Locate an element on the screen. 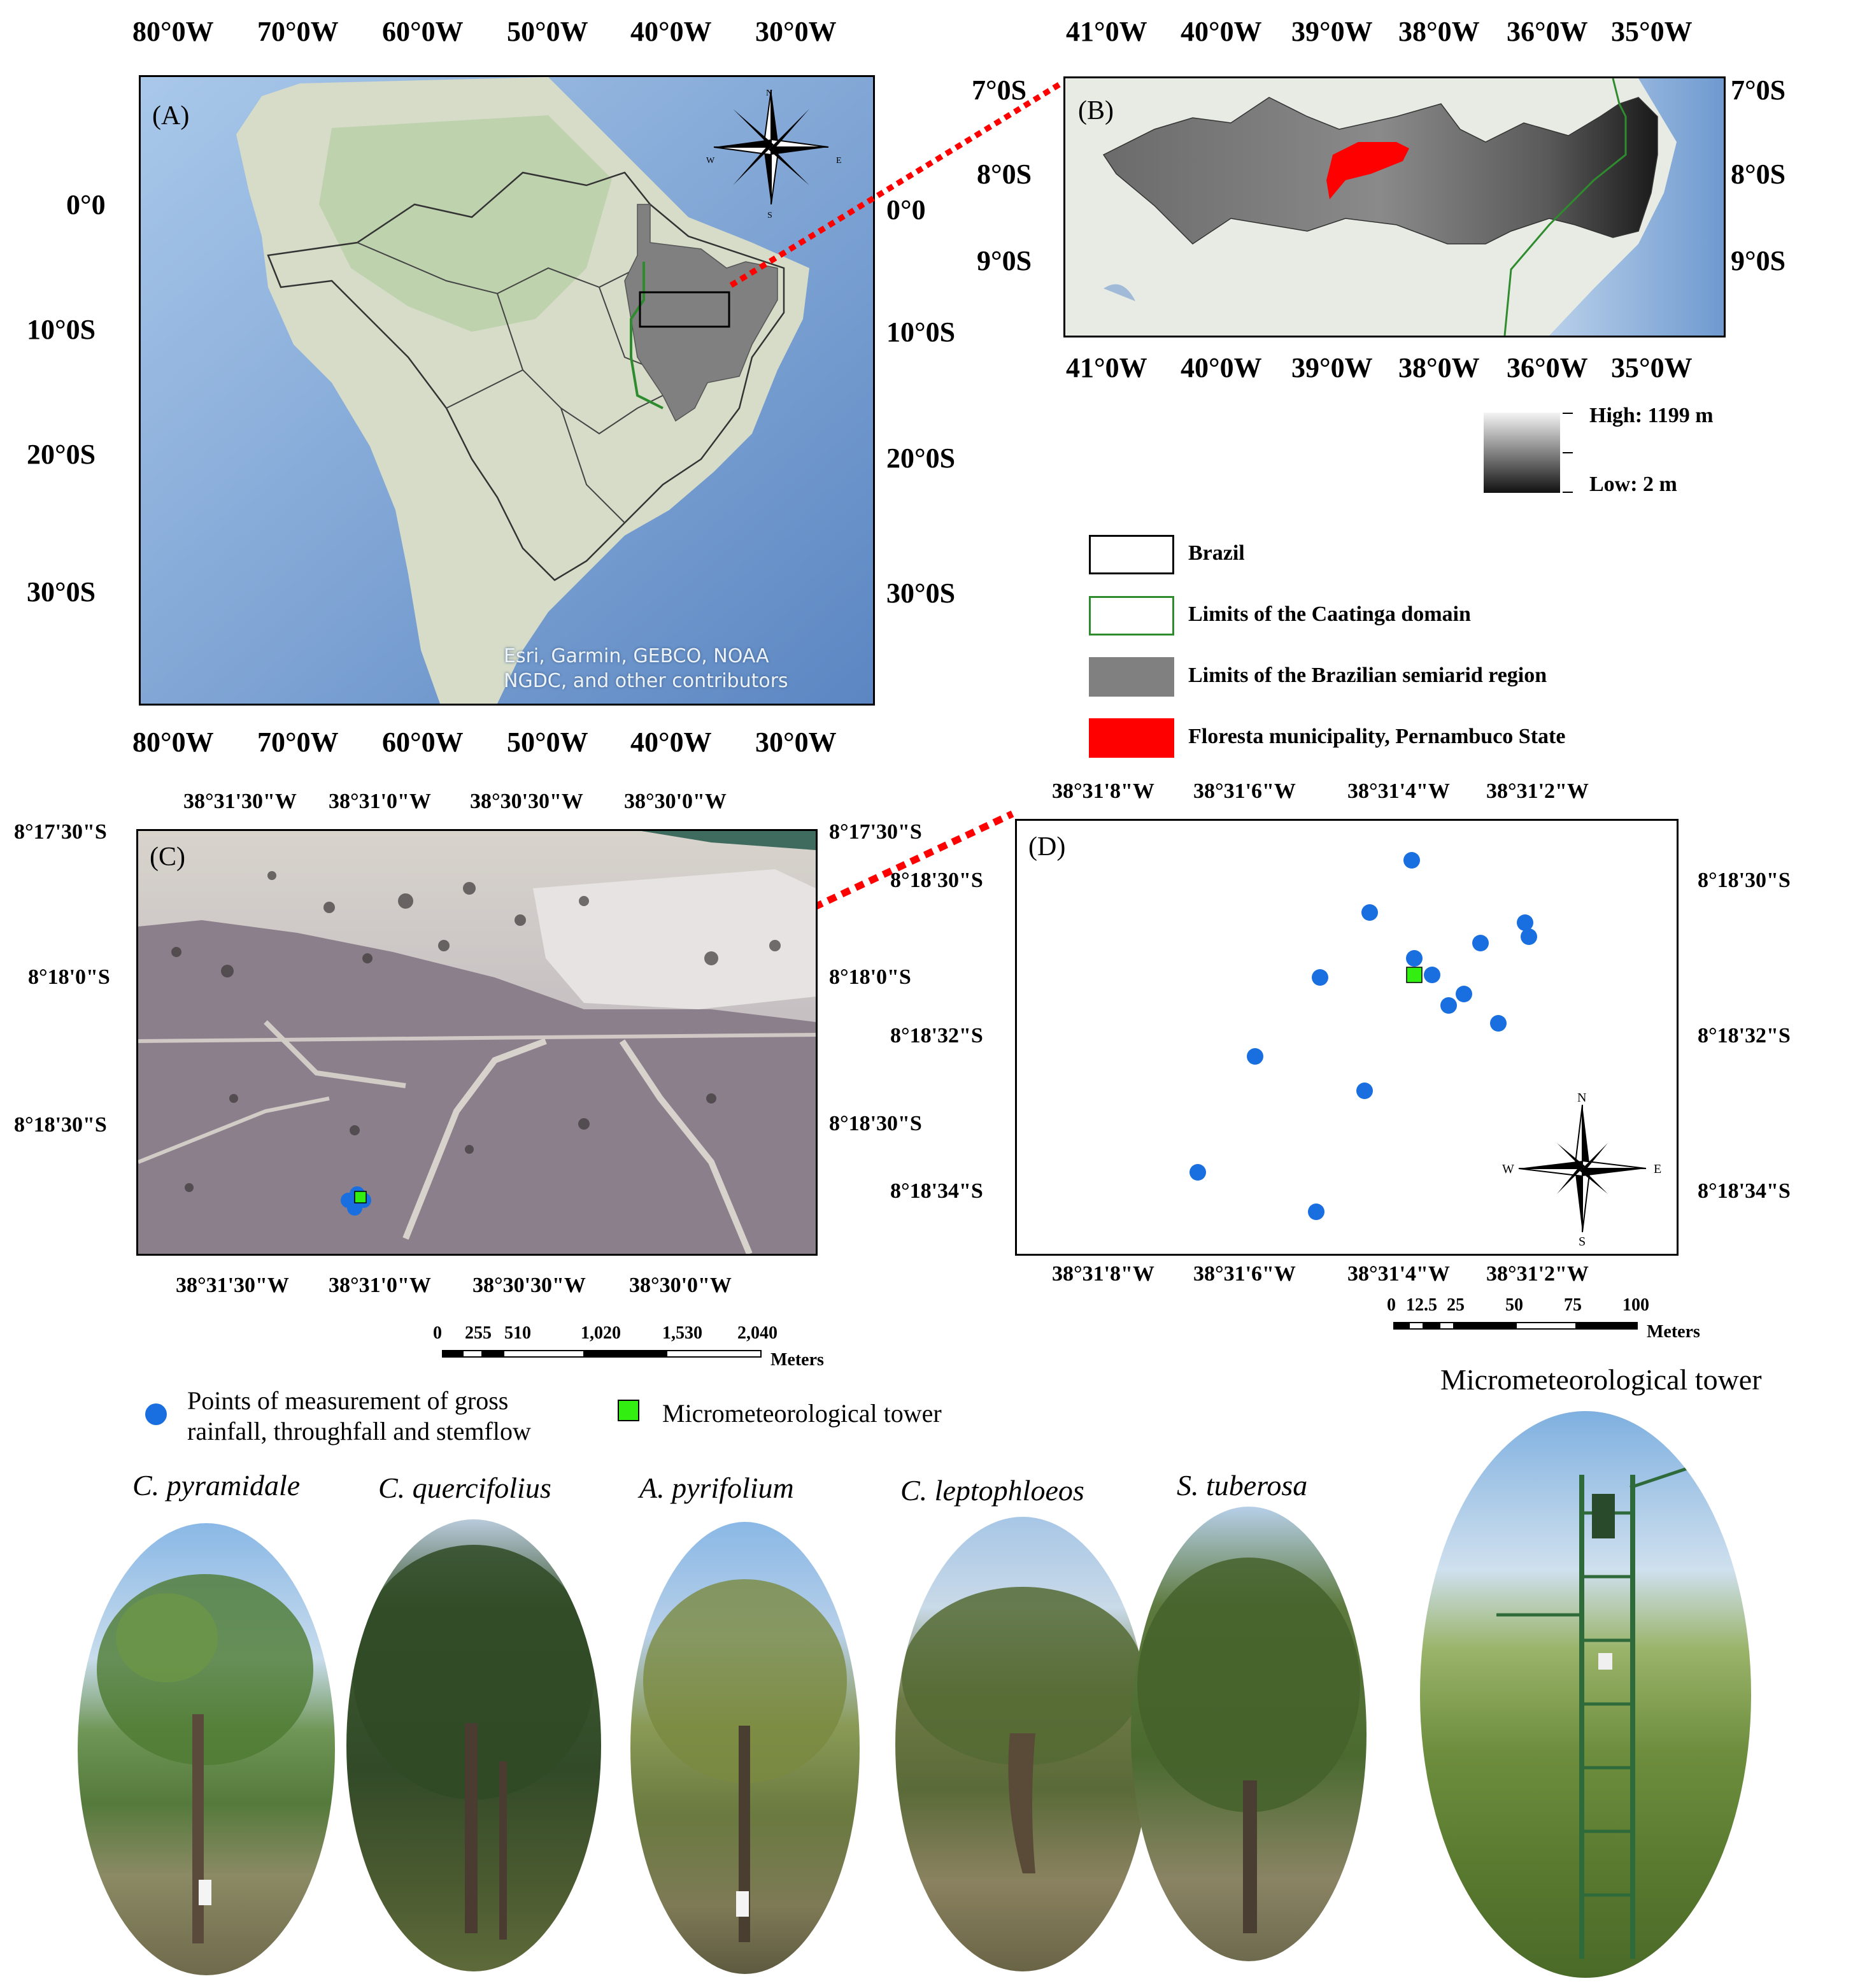  a-bottom-tick-0: 80°0W is located at coordinates (173, 742).